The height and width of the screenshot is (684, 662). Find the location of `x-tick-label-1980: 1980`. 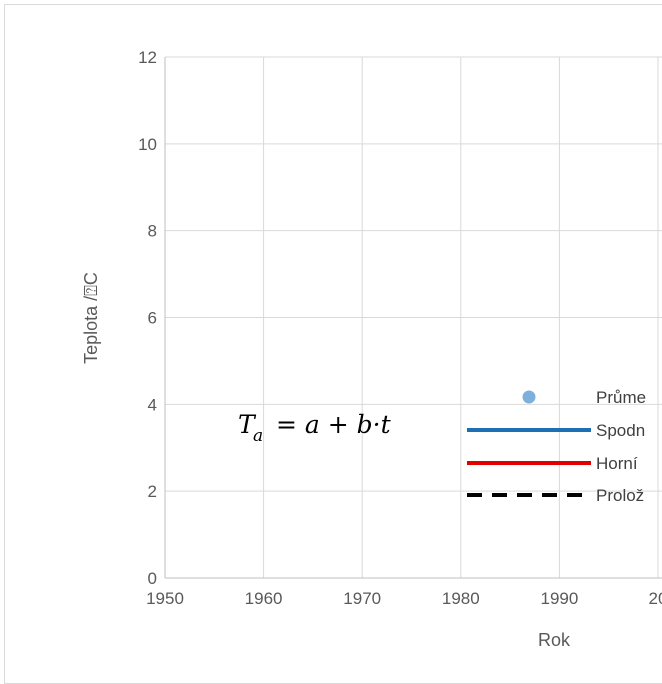

x-tick-label-1980: 1980 is located at coordinates (461, 598).